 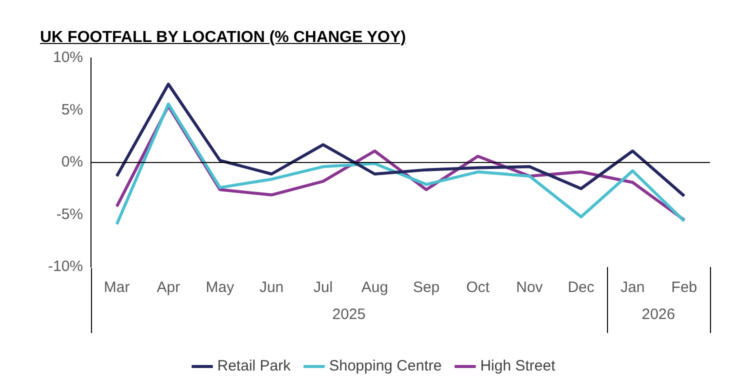 I want to click on legend-label: Retail Park, so click(x=254, y=366).